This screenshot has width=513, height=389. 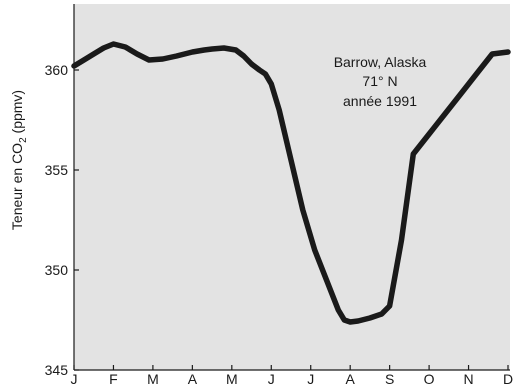 I want to click on y-axis-title: Teneur en CO2 (ppmv), so click(x=19, y=160).